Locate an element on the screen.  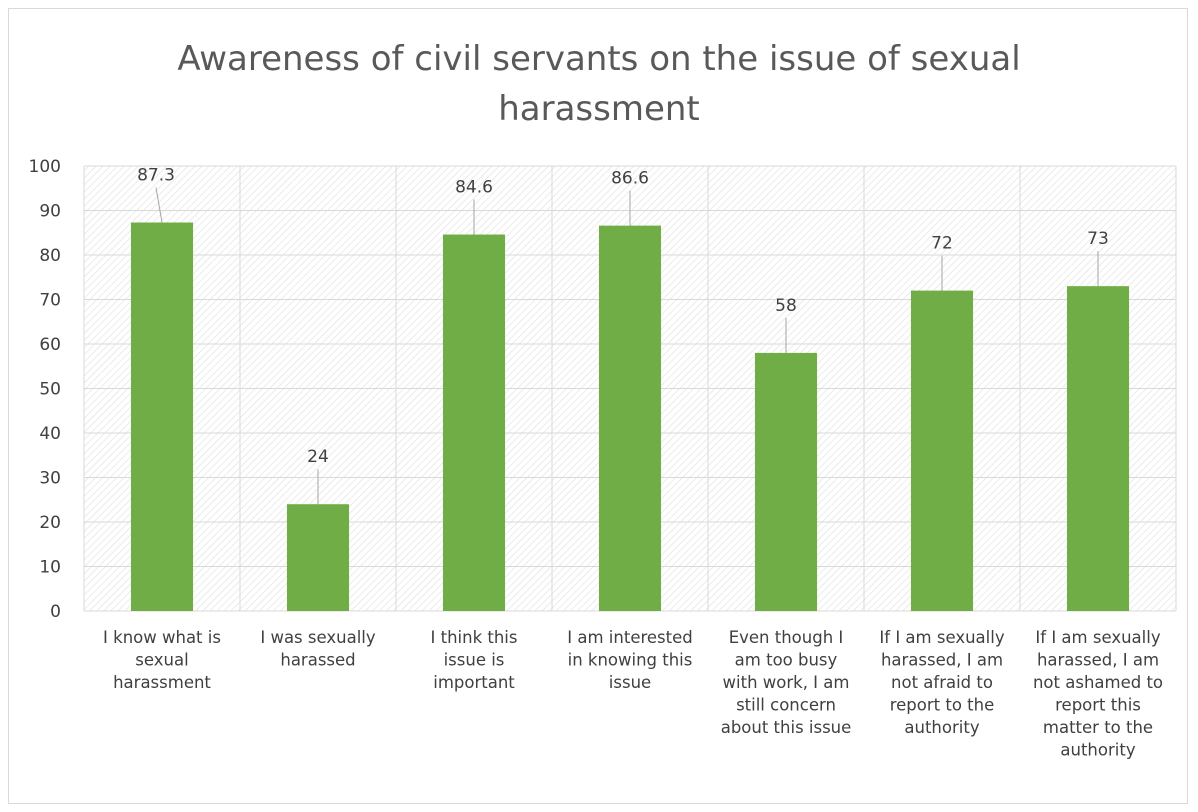
y-axis: 0 10 20 30 40 50 60 70 80 90 100 is located at coordinates (45, 389).